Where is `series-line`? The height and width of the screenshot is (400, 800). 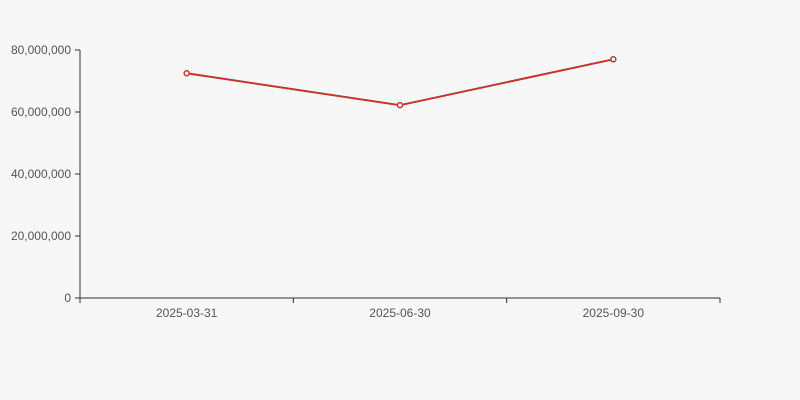
series-line is located at coordinates (400, 82).